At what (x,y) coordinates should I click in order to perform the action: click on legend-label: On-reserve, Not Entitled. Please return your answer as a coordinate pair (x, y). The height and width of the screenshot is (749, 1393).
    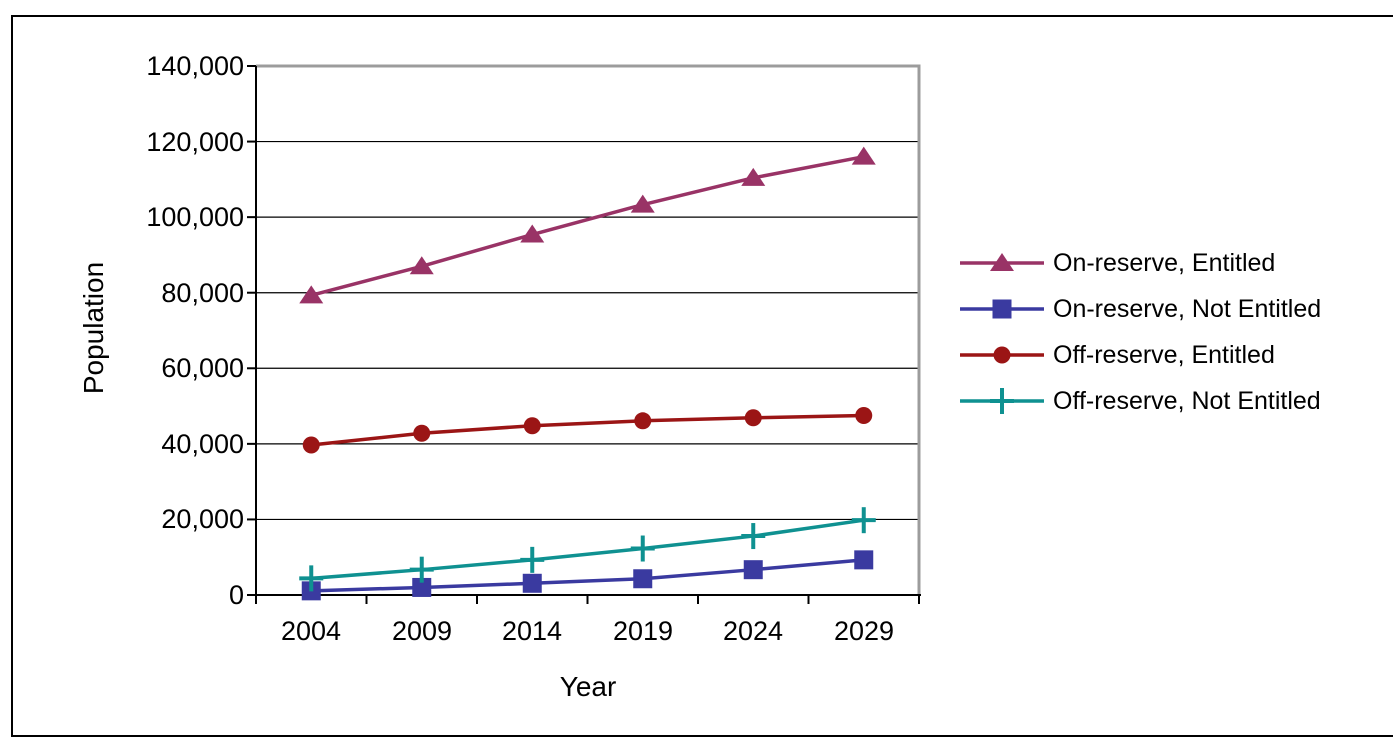
    Looking at the image, I should click on (1187, 308).